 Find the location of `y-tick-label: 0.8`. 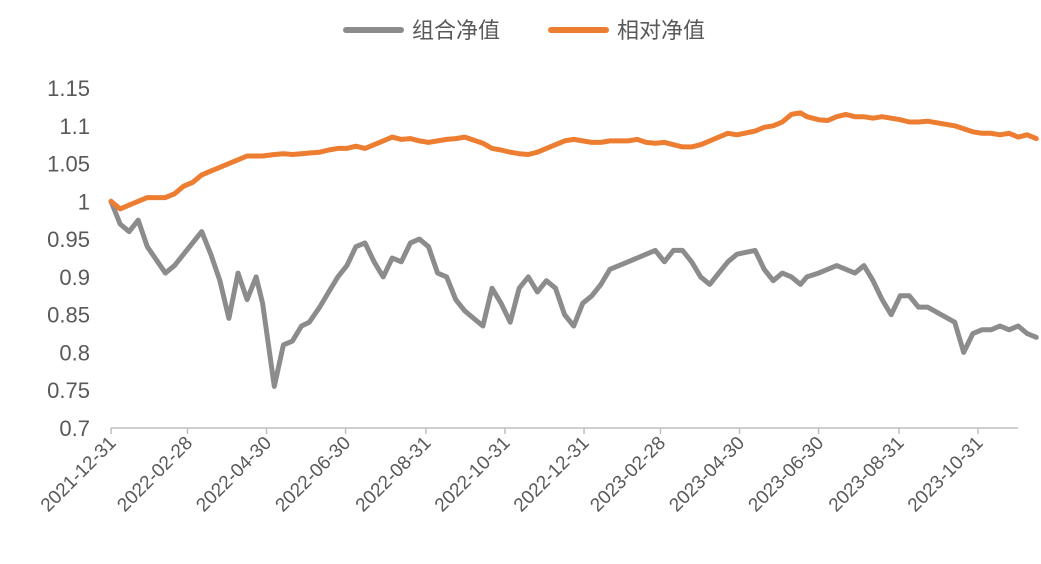

y-tick-label: 0.8 is located at coordinates (74, 352).